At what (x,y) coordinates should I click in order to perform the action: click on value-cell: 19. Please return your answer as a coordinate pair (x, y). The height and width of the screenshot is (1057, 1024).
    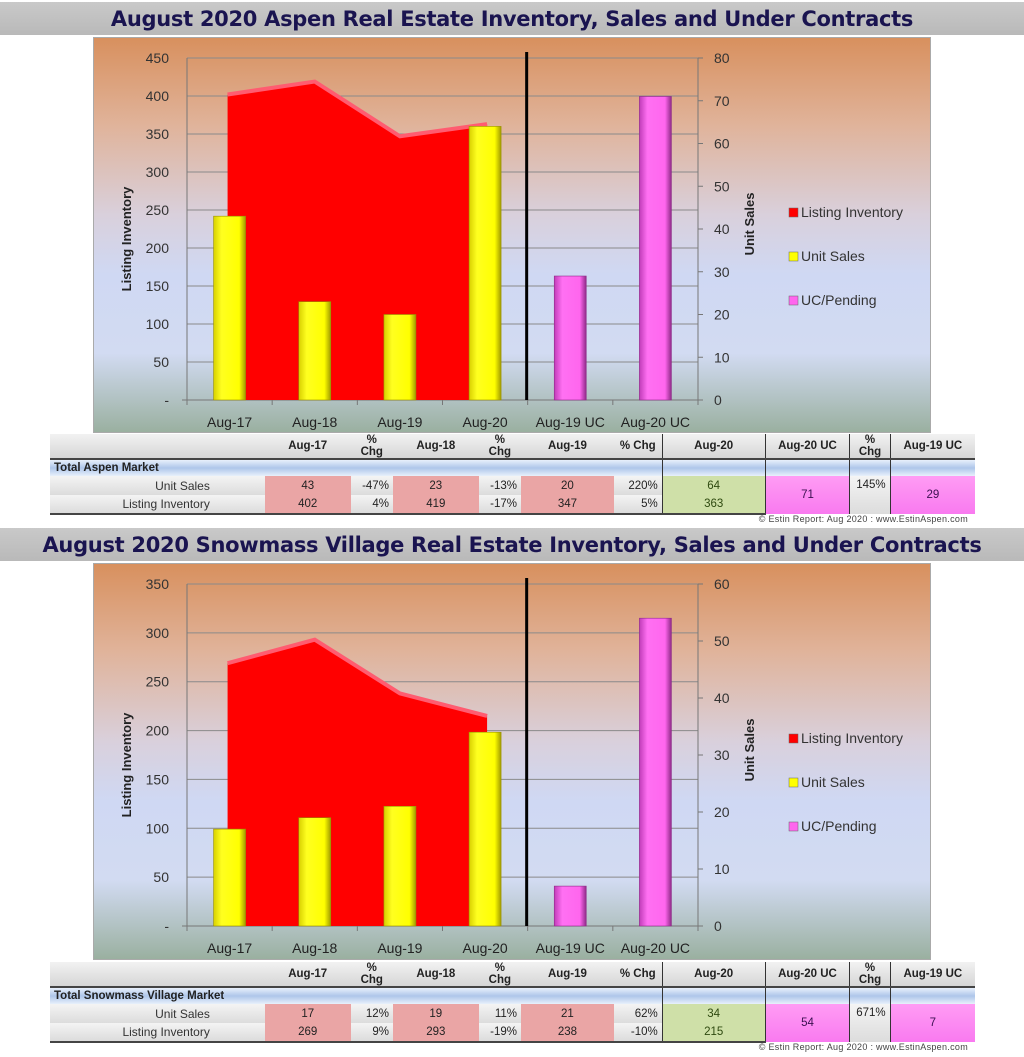
    Looking at the image, I should click on (435, 1013).